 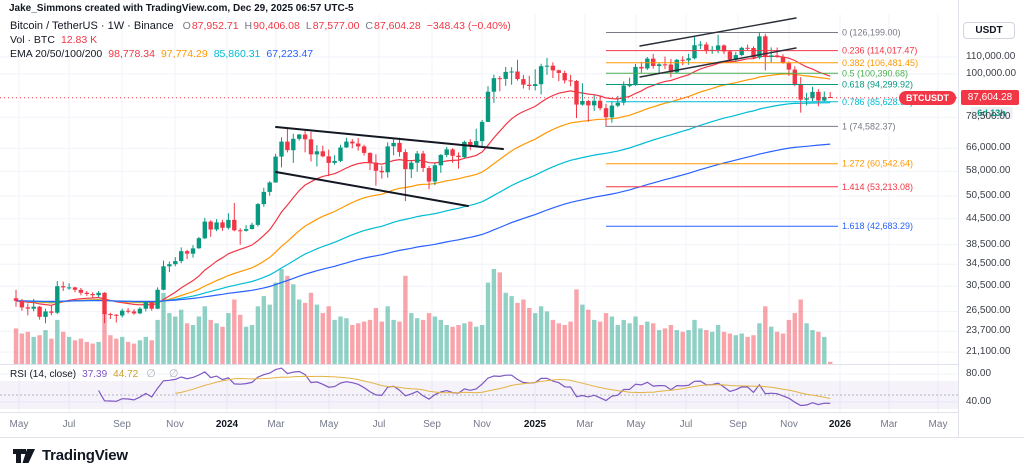 What do you see at coordinates (988, 147) in the screenshot?
I see `price-tick: 66,000.00` at bounding box center [988, 147].